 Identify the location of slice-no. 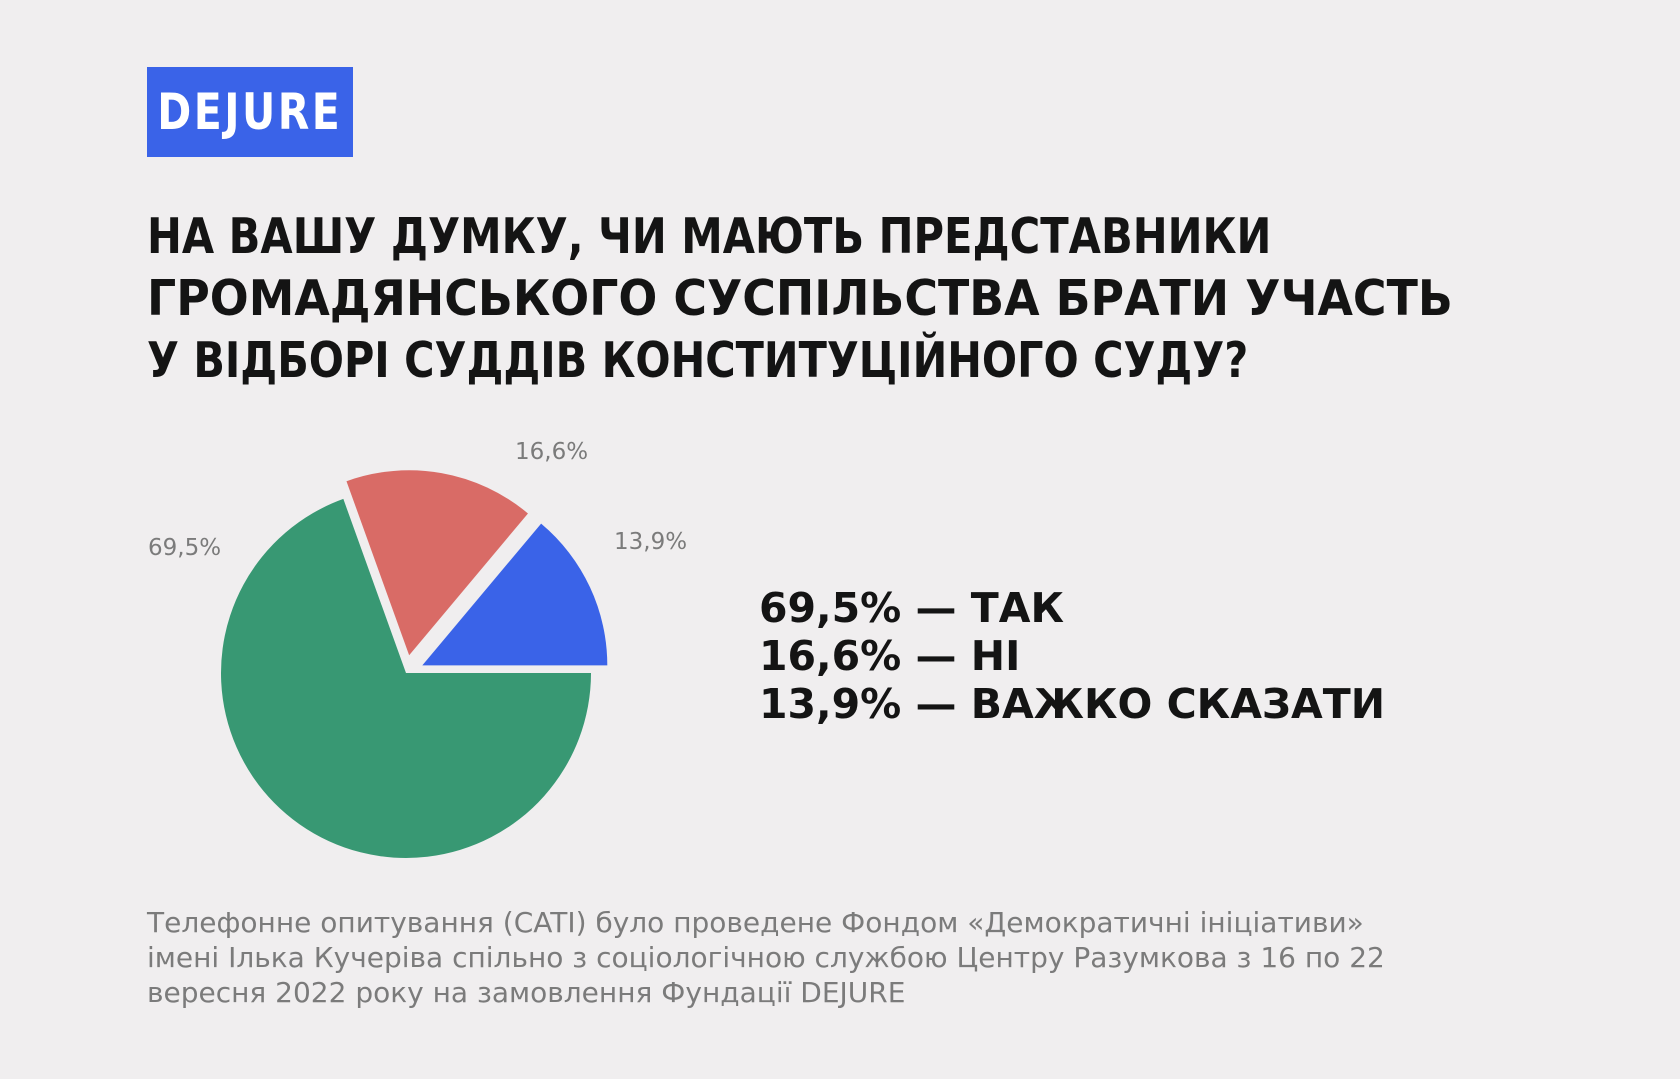
(437, 563).